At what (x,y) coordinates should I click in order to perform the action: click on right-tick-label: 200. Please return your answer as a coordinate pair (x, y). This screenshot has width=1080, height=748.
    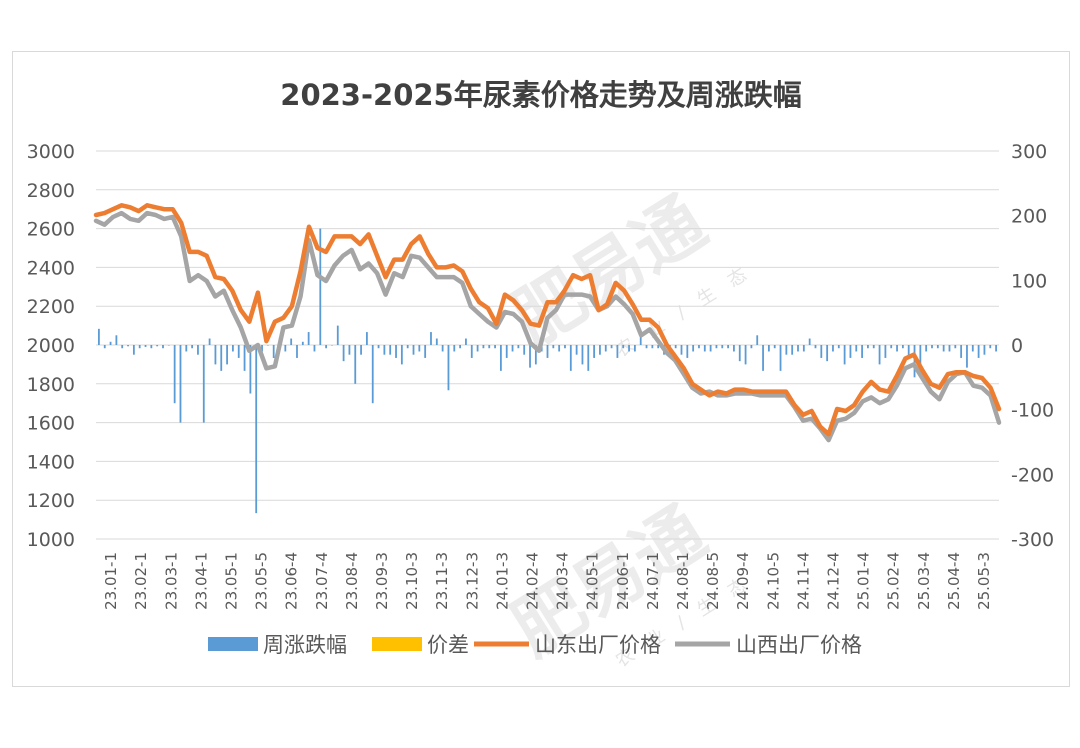
    Looking at the image, I should click on (1029, 217).